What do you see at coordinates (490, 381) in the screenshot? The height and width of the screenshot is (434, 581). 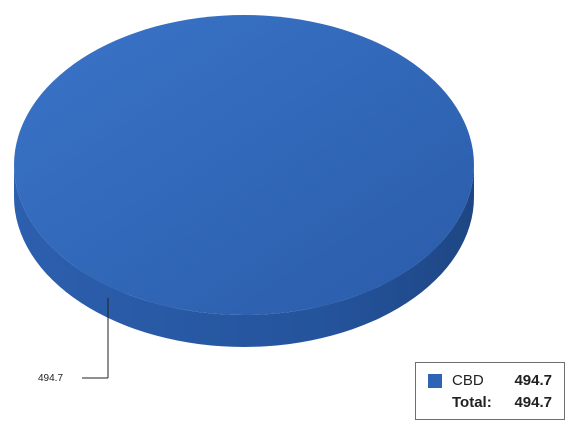 I see `legend-item-cbd: CBD 494.7` at bounding box center [490, 381].